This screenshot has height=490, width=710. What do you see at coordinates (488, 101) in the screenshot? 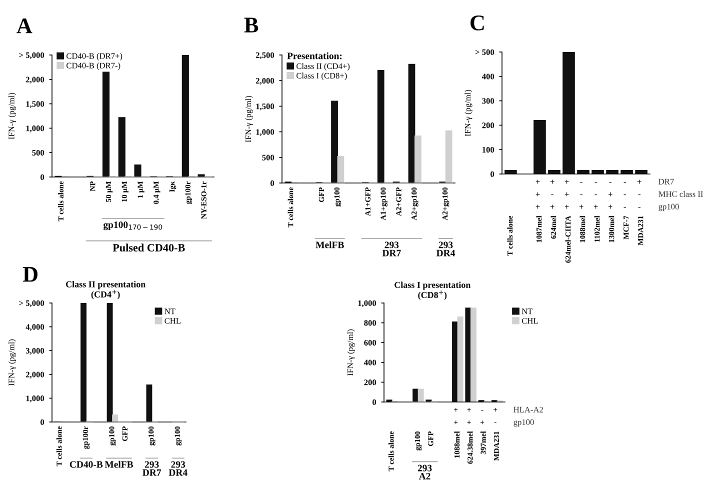
I see `y-tick-label: 300` at bounding box center [488, 101].